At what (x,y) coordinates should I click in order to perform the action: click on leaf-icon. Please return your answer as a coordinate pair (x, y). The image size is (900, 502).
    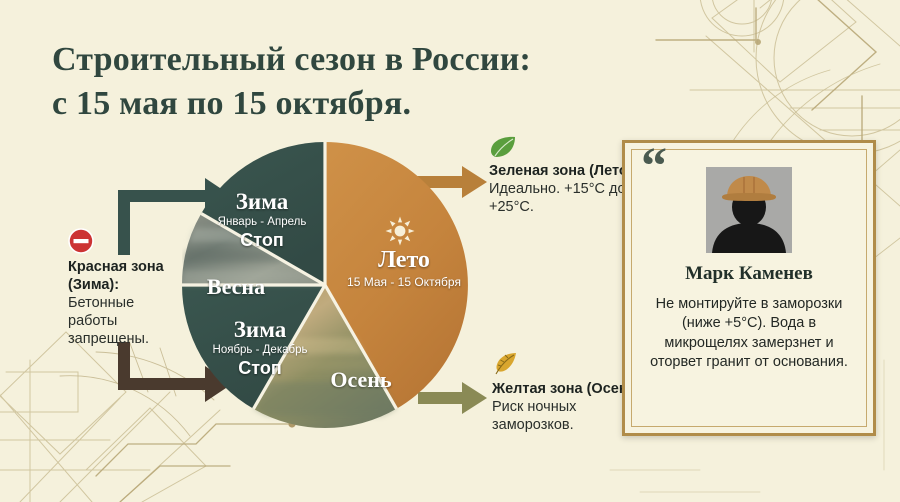
    Looking at the image, I should click on (503, 146).